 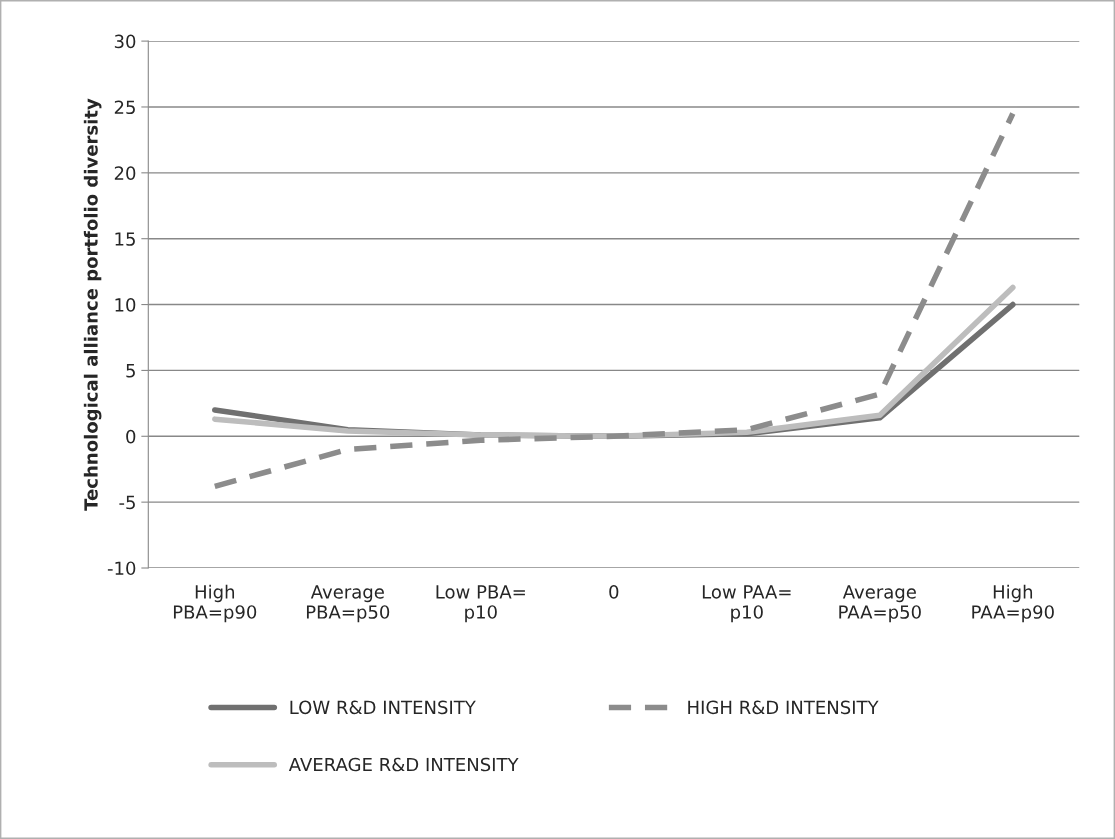 I want to click on legend-label: HIGH R&D INTENSITY, so click(x=783, y=707).